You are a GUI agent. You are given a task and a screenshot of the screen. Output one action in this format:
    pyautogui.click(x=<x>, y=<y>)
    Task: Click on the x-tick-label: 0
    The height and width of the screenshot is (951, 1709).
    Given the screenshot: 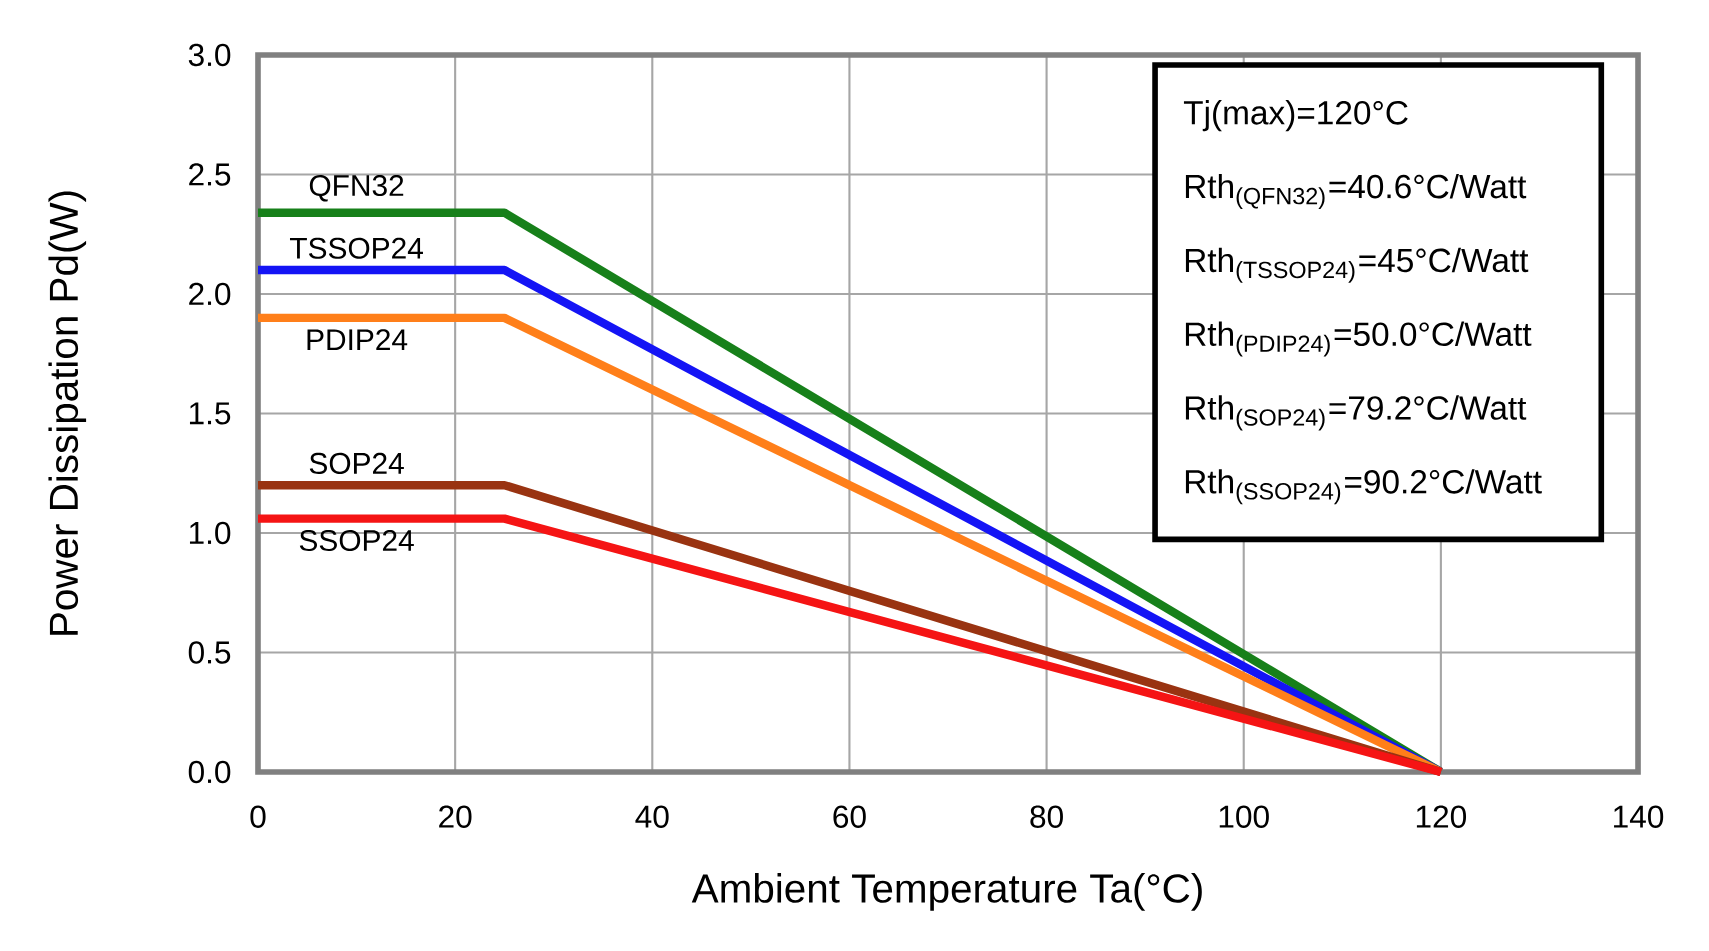 What is the action you would take?
    pyautogui.click(x=258, y=816)
    